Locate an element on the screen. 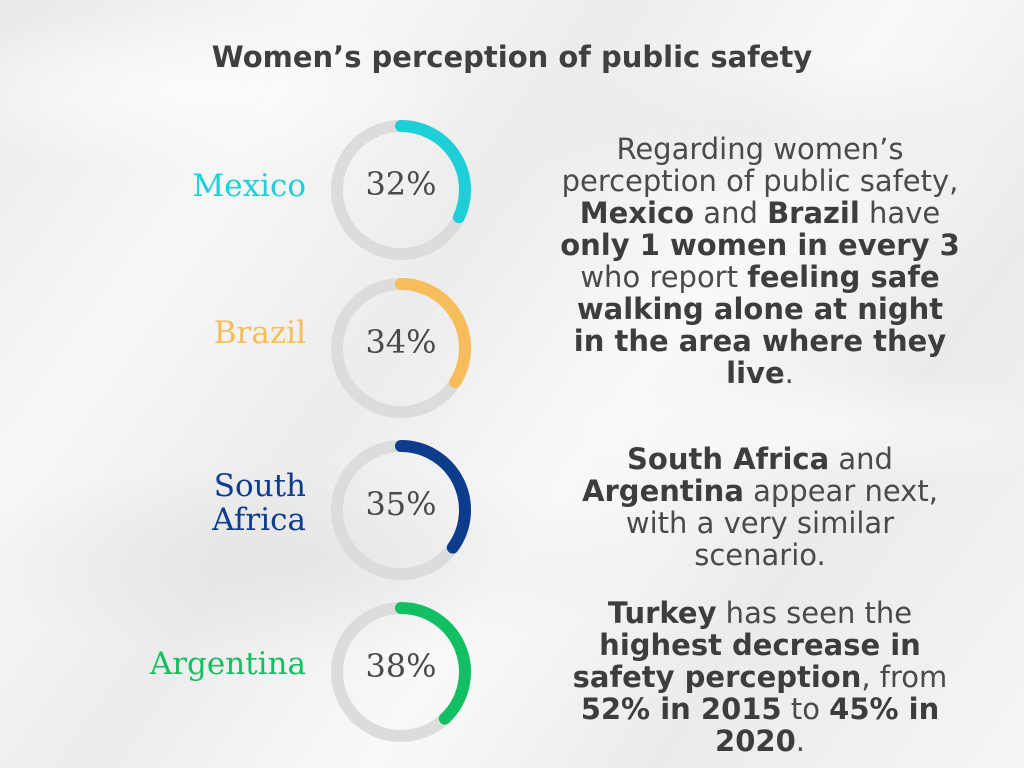 The width and height of the screenshot is (1024, 768). country-label: Mexico is located at coordinates (249, 186).